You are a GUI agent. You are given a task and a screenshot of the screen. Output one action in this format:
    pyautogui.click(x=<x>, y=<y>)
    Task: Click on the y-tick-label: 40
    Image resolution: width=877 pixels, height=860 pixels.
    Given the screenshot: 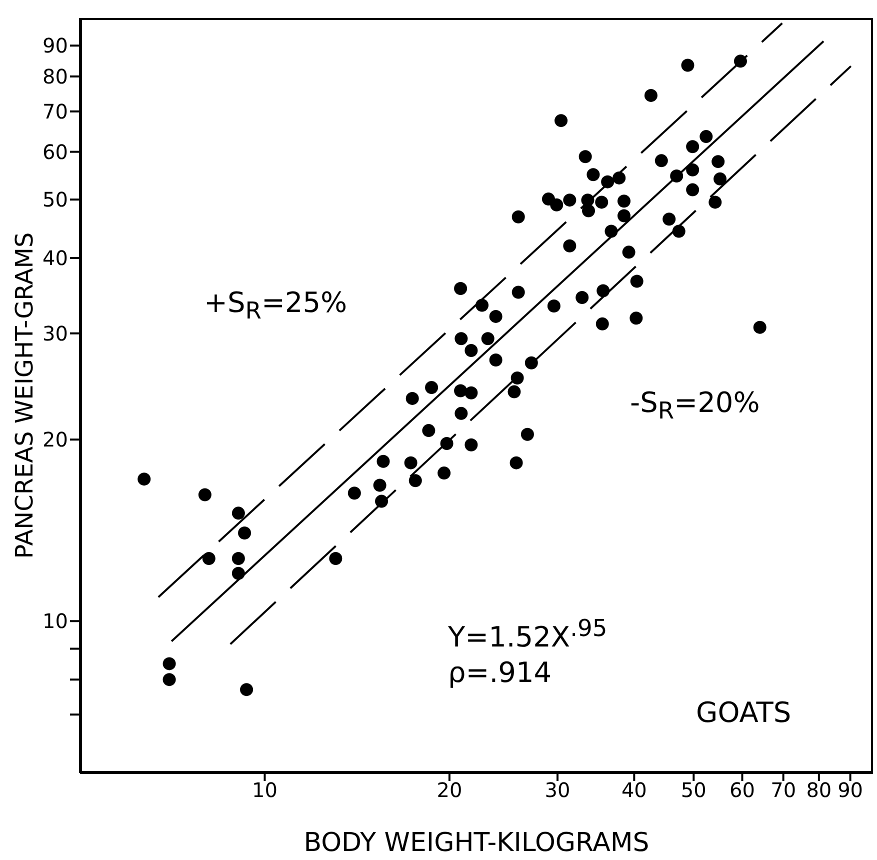 What is the action you would take?
    pyautogui.click(x=55, y=258)
    